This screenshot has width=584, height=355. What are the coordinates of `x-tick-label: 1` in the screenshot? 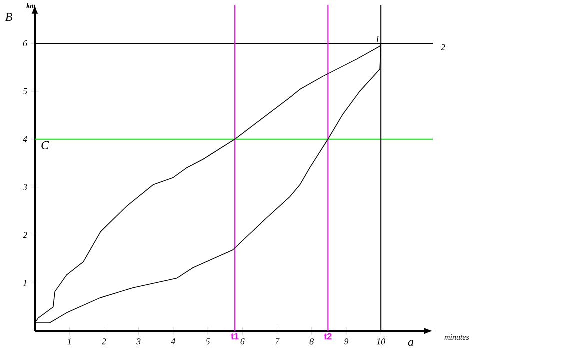 It's located at (69, 341).